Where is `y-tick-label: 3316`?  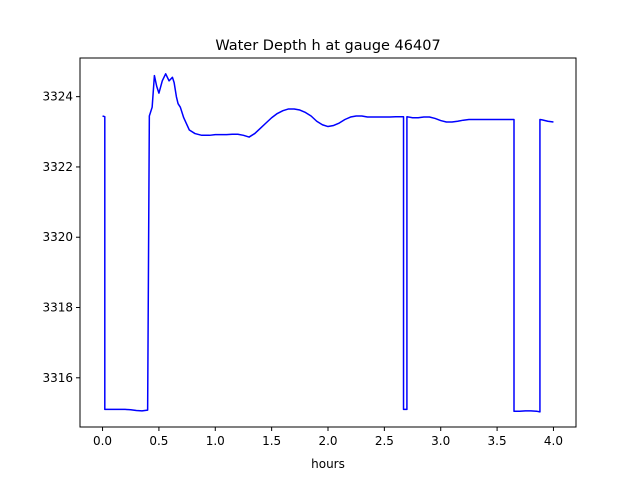
y-tick-label: 3316 is located at coordinates (57, 378).